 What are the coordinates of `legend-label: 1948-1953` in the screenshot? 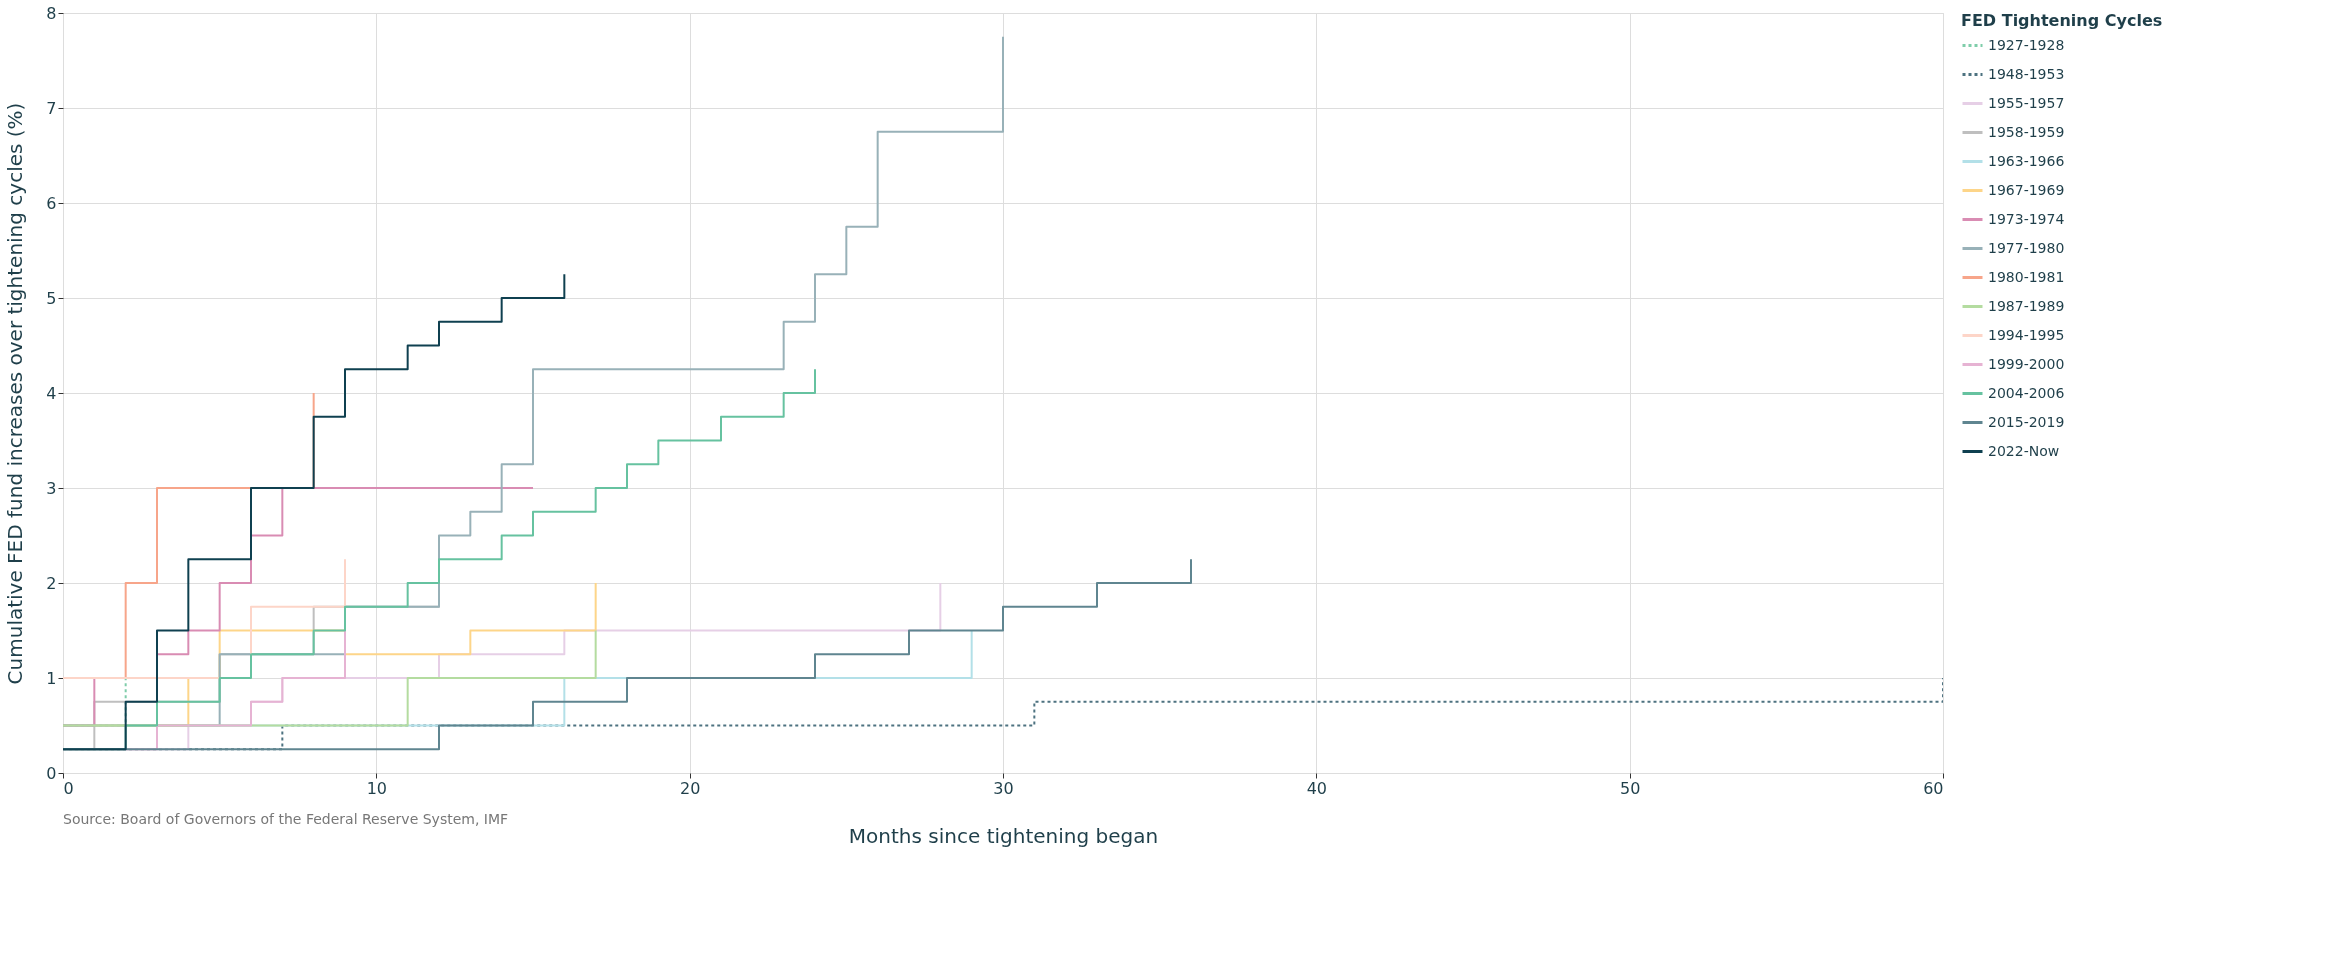 It's located at (2026, 73).